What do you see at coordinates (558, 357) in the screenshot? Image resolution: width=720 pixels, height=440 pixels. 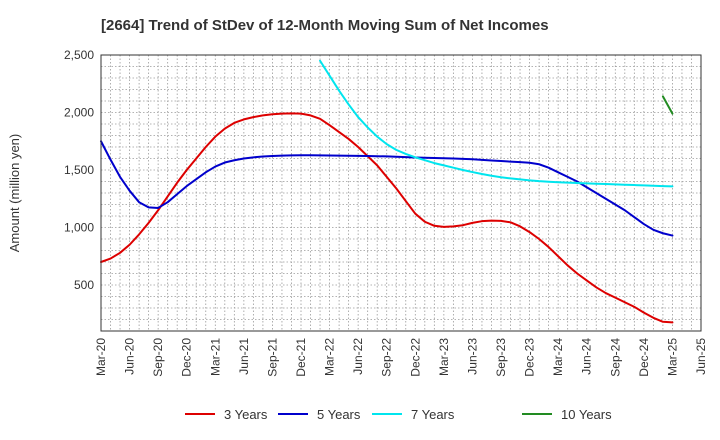 I see `x-tick-label: Mar-24` at bounding box center [558, 357].